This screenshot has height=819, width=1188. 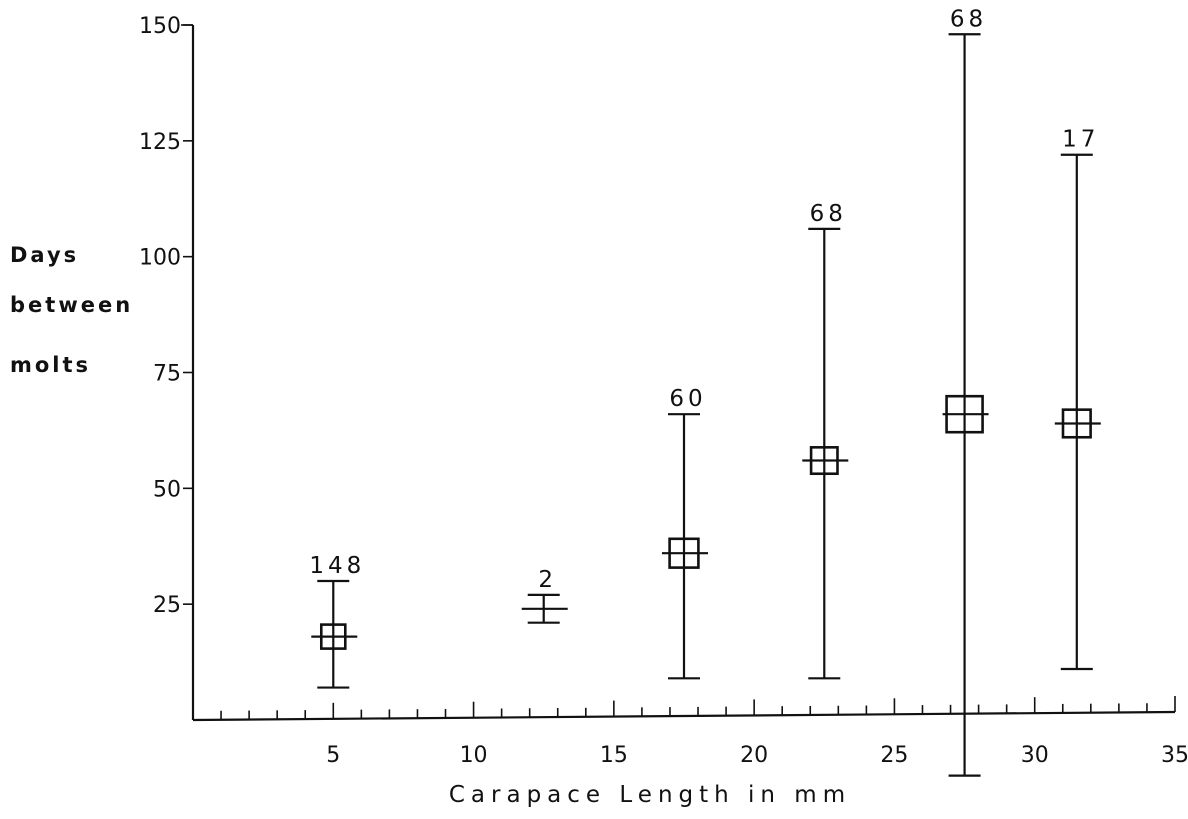 I want to click on sample-size-label: 60, so click(x=687, y=399).